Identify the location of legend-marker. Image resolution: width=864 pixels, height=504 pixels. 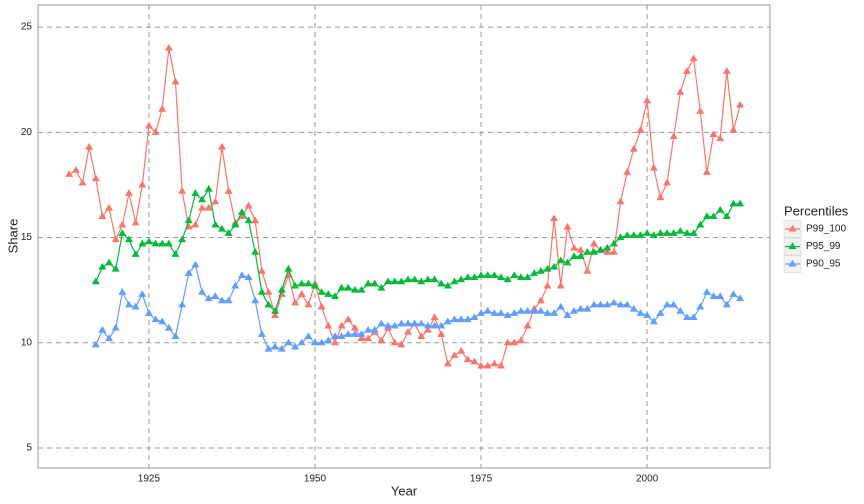
(792, 263).